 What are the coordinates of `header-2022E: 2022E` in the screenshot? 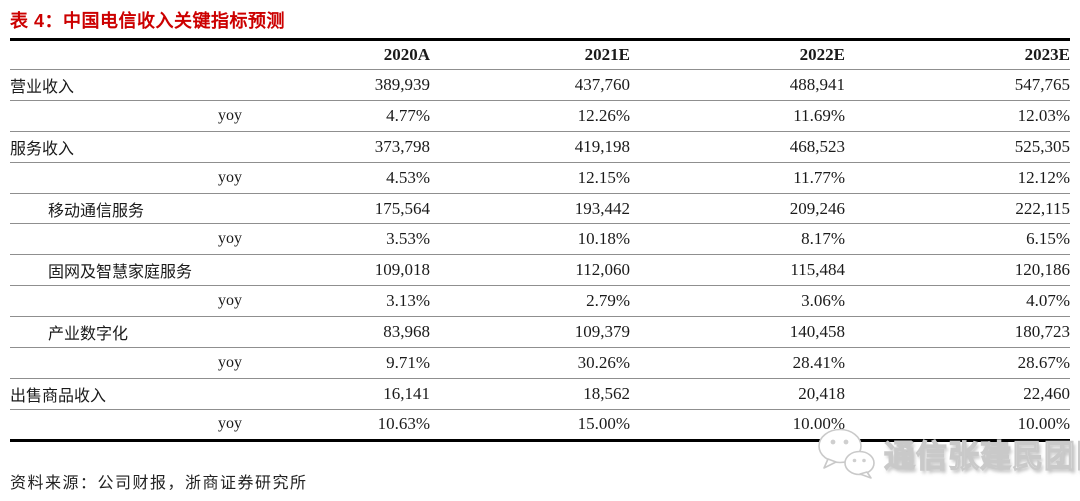 It's located at (737, 54).